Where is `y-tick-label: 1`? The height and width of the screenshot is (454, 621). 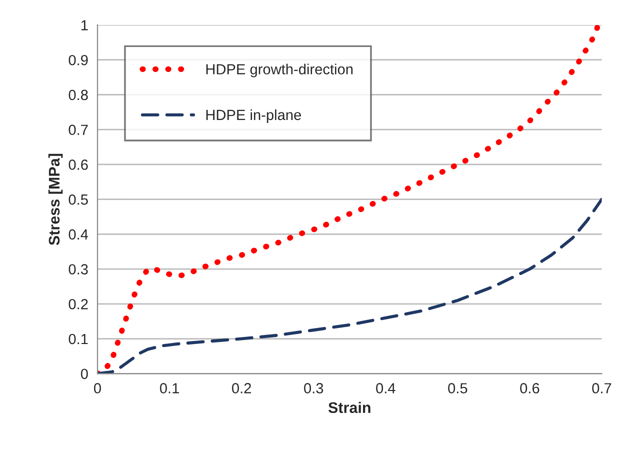 y-tick-label: 1 is located at coordinates (84, 25).